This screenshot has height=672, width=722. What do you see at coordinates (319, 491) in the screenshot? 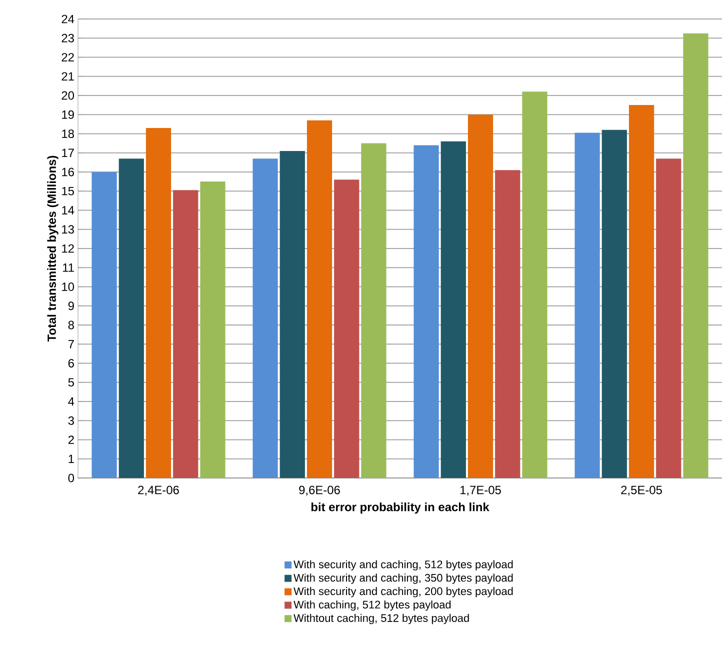
I see `x-tick-label: 9,6E-06` at bounding box center [319, 491].